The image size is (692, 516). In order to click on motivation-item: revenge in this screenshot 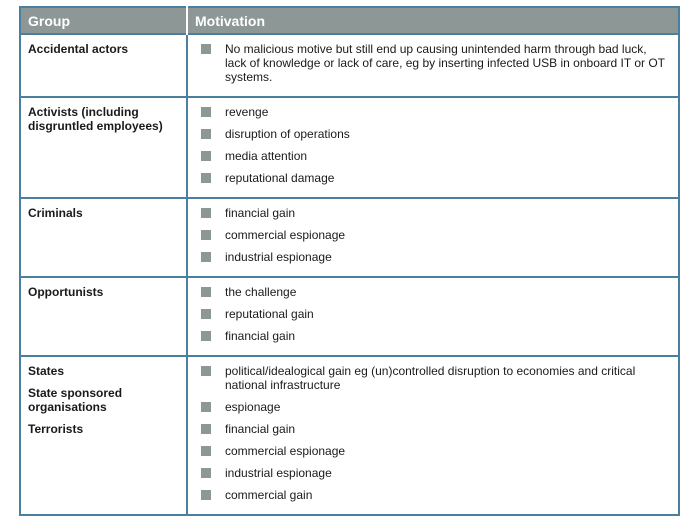, I will do `click(436, 112)`.